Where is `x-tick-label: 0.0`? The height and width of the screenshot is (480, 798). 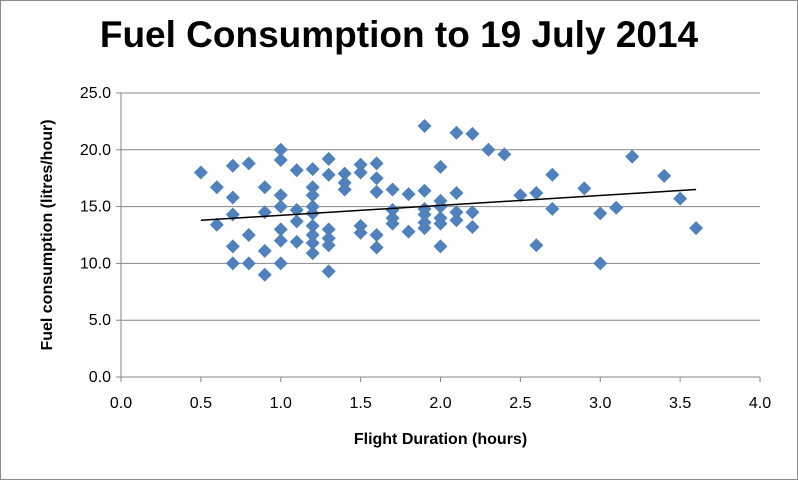
x-tick-label: 0.0 is located at coordinates (121, 403).